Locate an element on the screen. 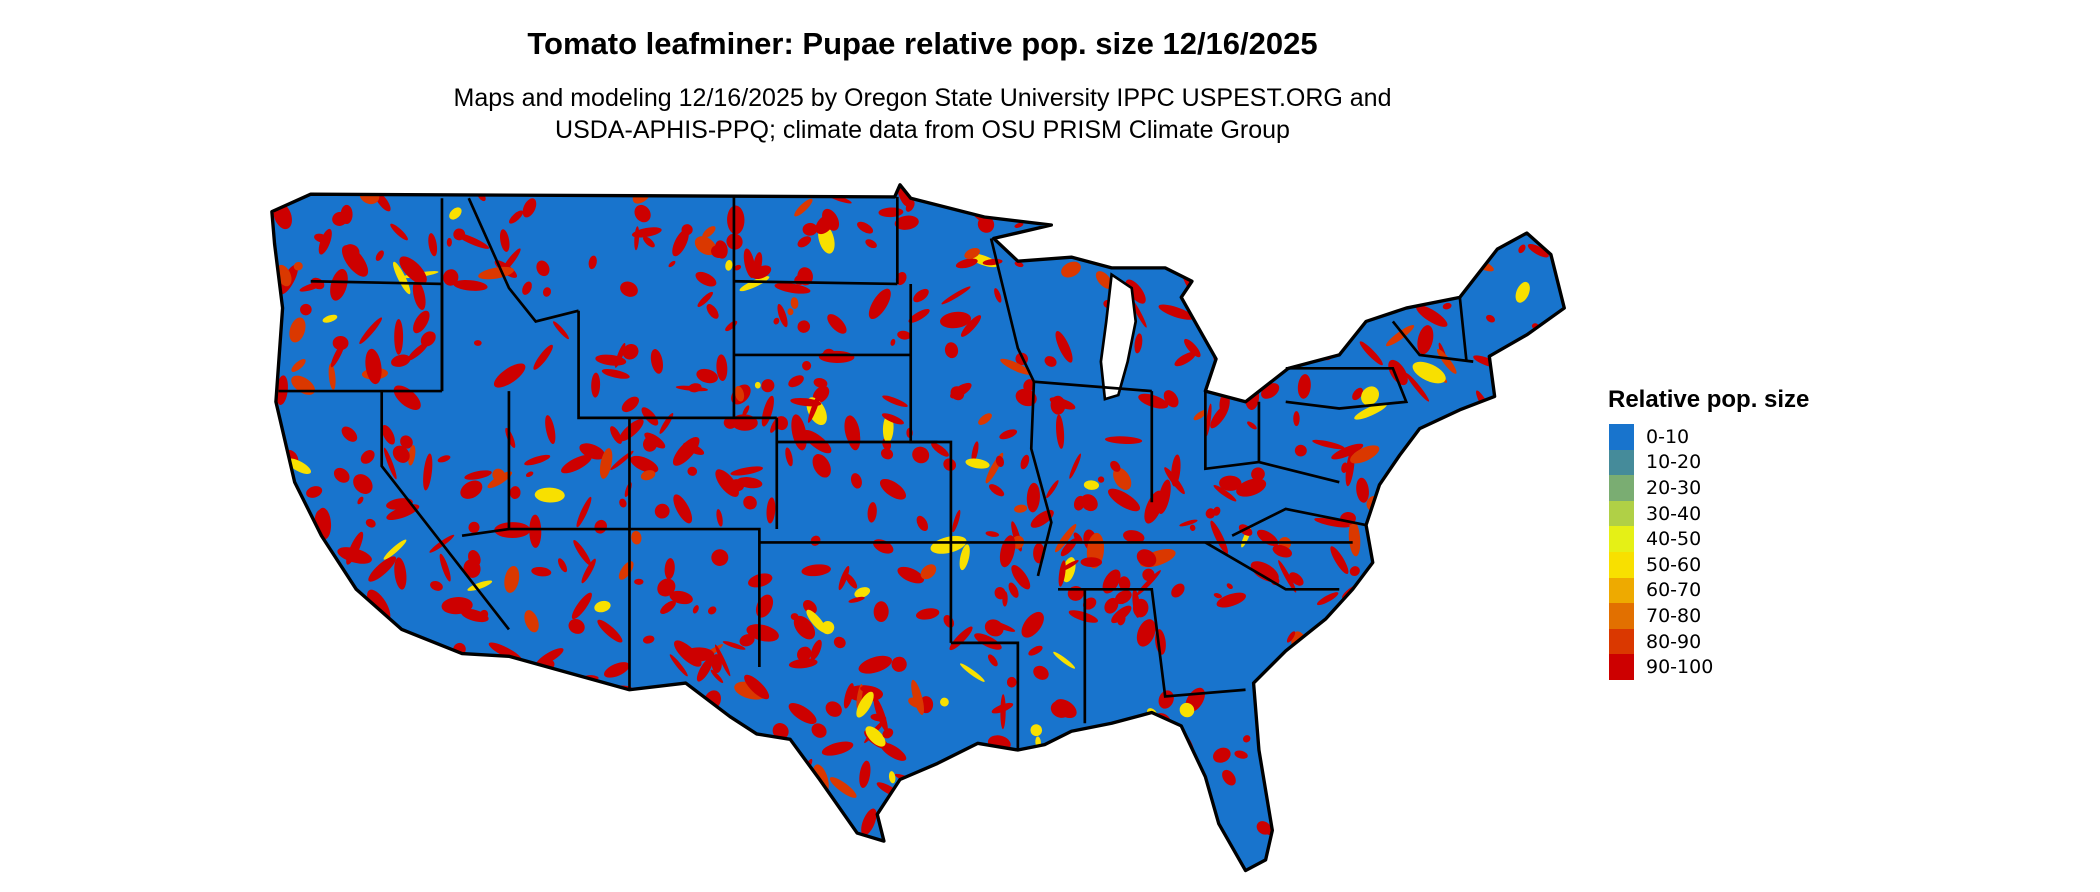 The width and height of the screenshot is (2100, 892). legend-item: 50-60 is located at coordinates (1709, 564).